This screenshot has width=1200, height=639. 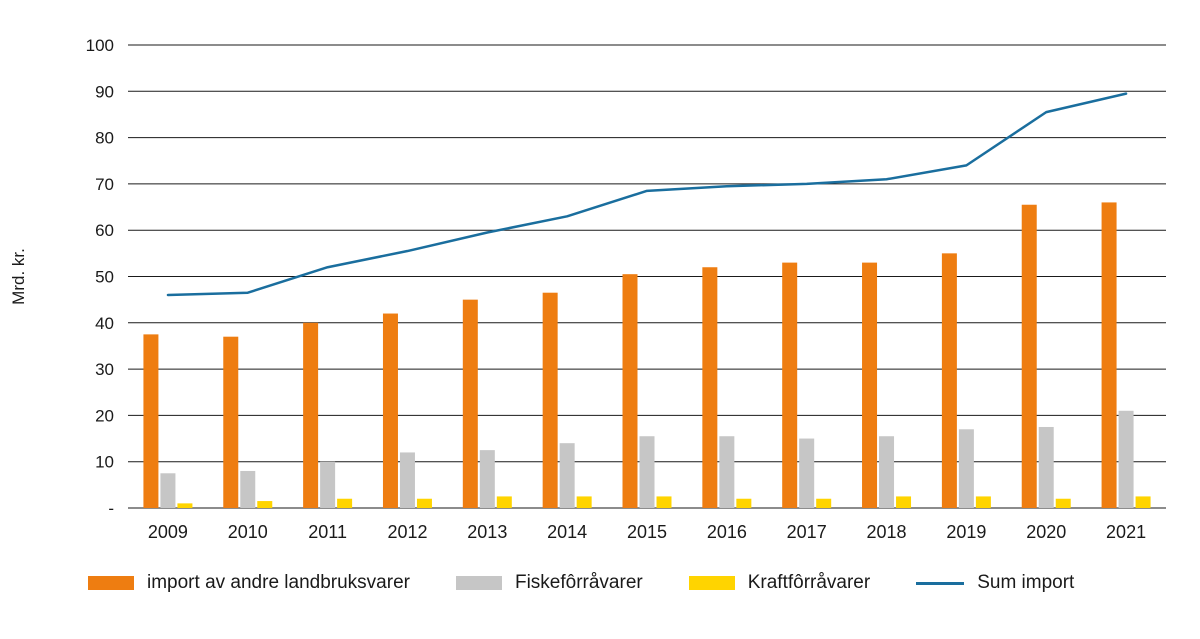 I want to click on svg-text: 2015, so click(x=647, y=532).